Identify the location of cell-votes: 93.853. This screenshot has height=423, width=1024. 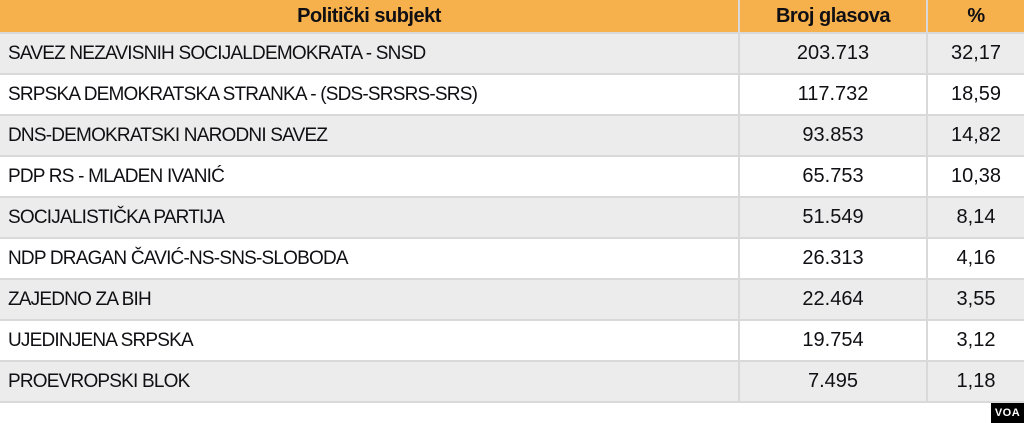
(834, 136).